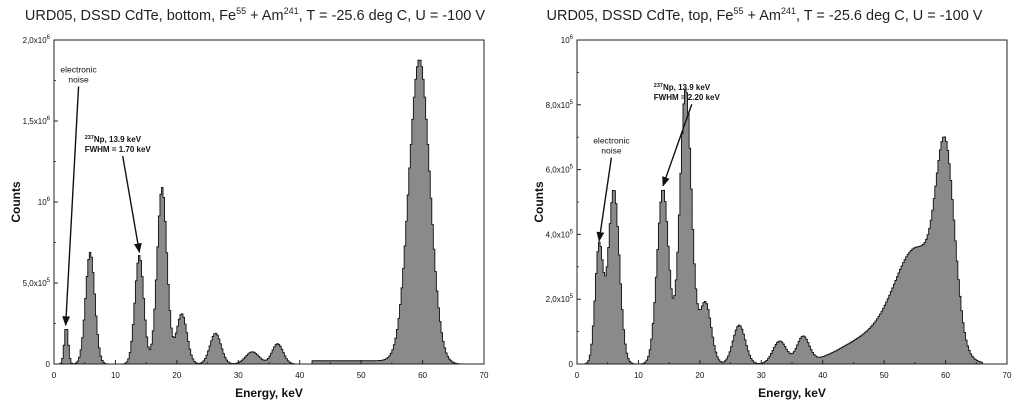 This screenshot has height=407, width=1019. What do you see at coordinates (560, 299) in the screenshot?
I see `y-tick-label: 2,0x10⁵` at bounding box center [560, 299].